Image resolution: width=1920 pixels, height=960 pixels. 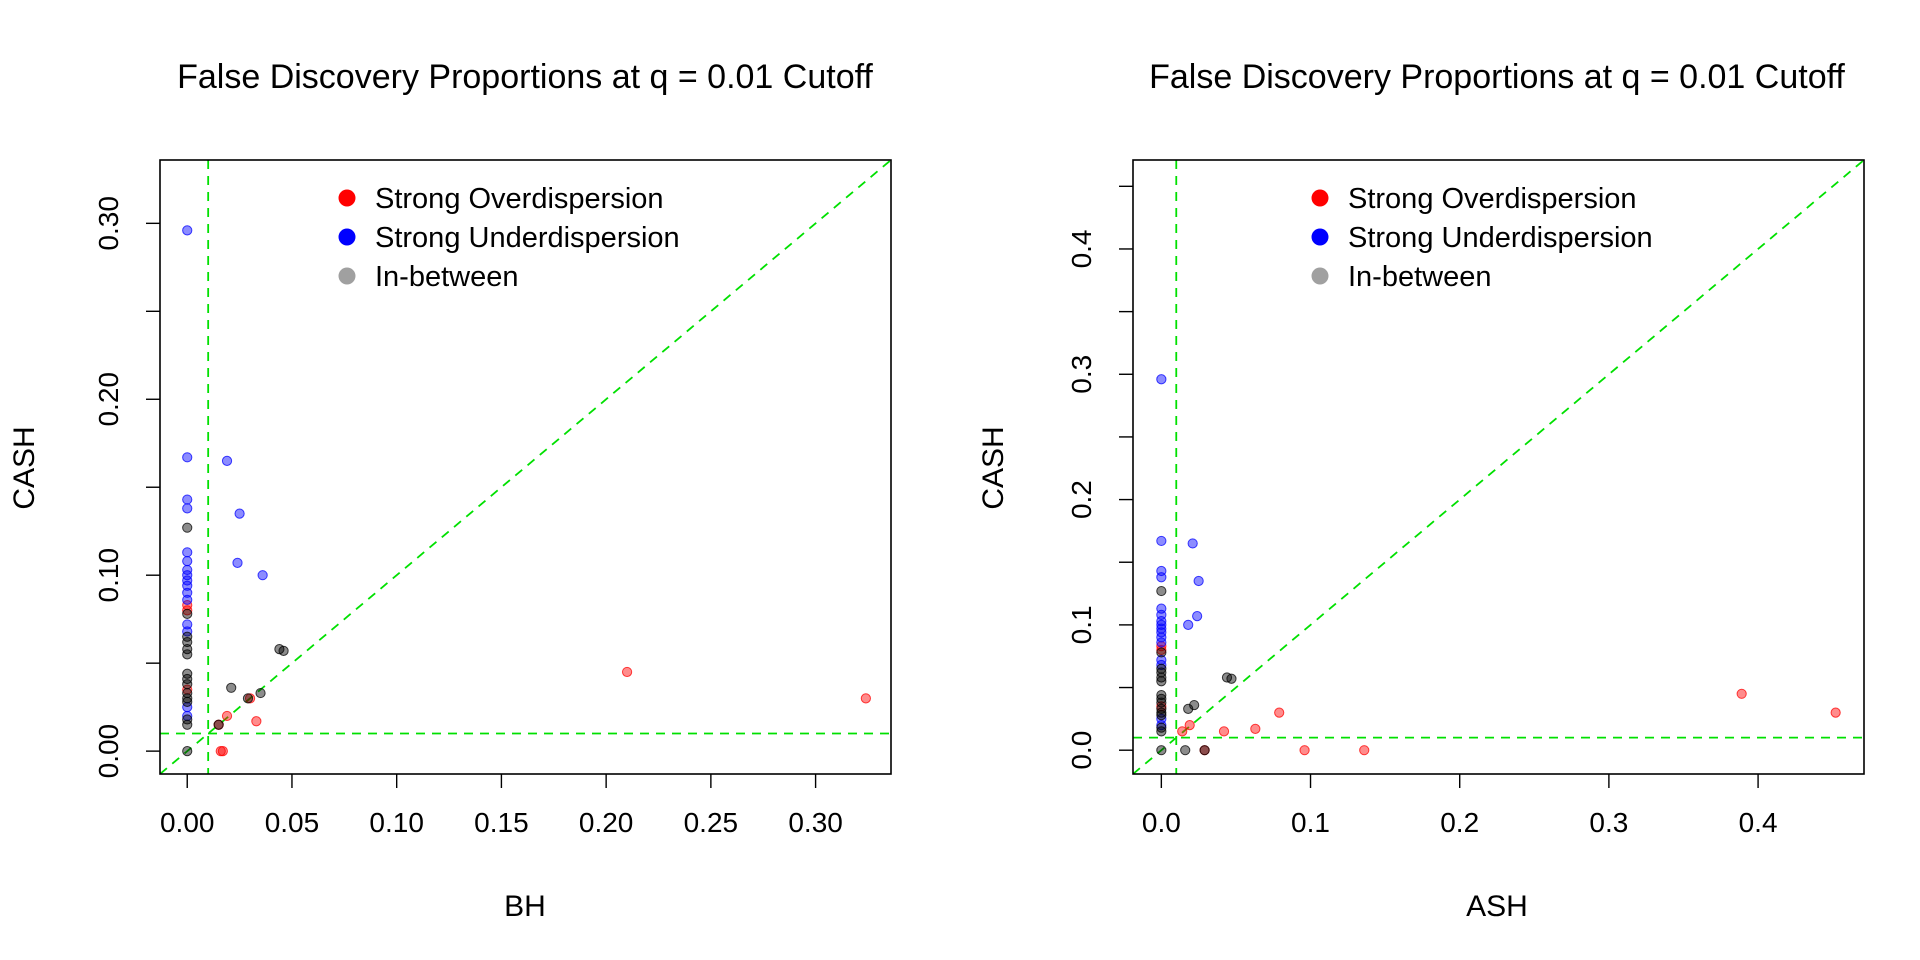 I want to click on y-tick-label: 0.30, so click(x=108, y=223).